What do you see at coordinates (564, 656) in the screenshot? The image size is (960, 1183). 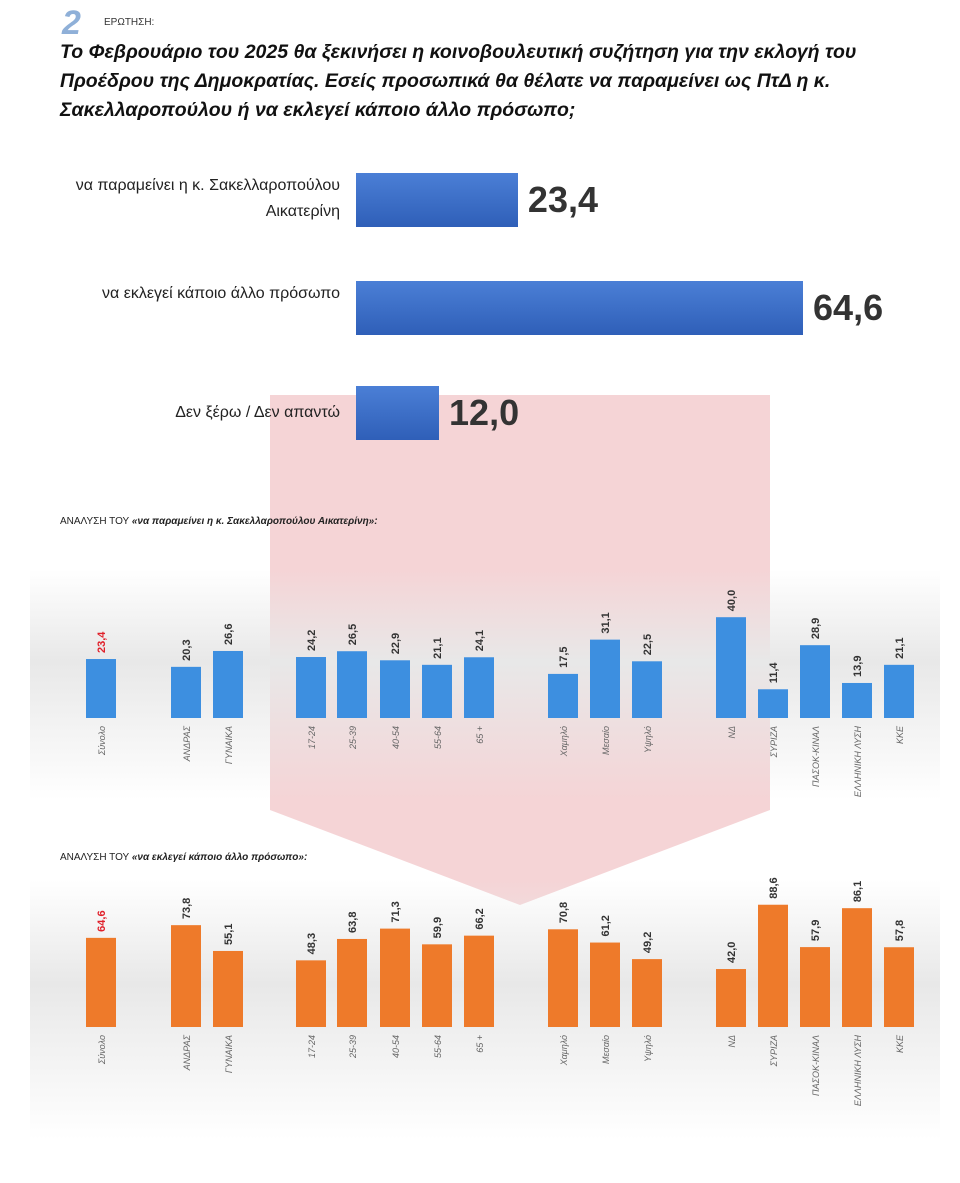 I see `value-label: 17,5` at bounding box center [564, 656].